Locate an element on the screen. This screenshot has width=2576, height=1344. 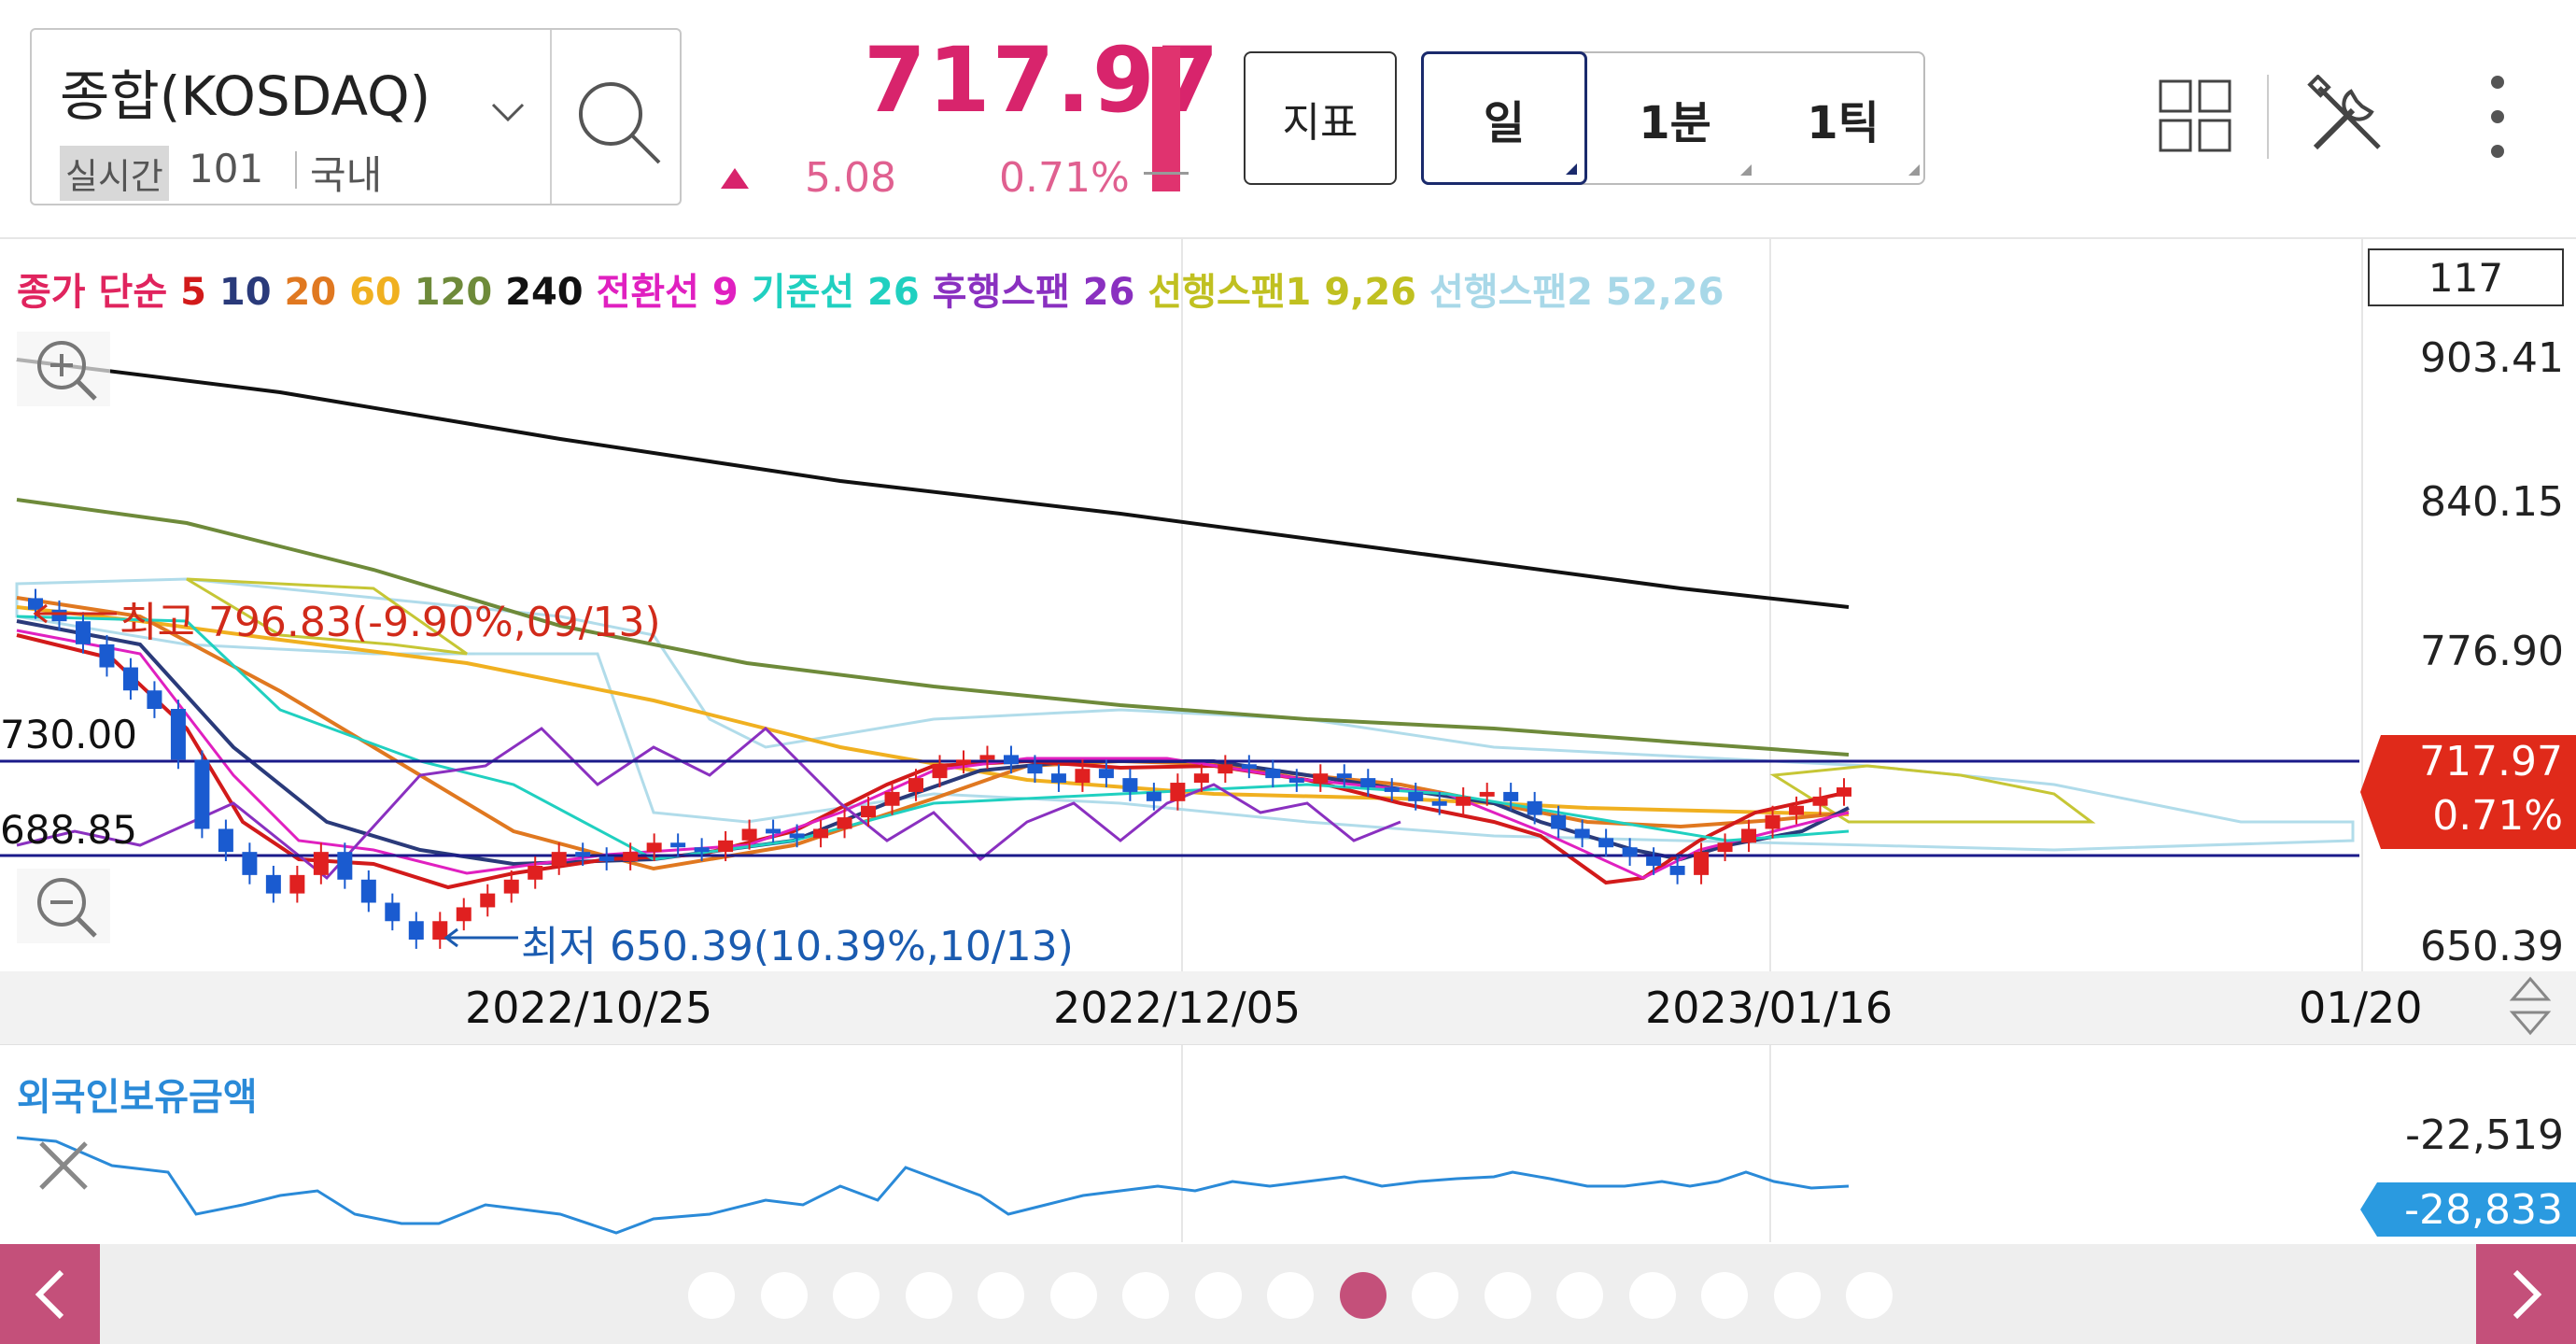
symbol-selector: 종합(KOSDAQ) 실시간 101 국내 is located at coordinates (356, 116).